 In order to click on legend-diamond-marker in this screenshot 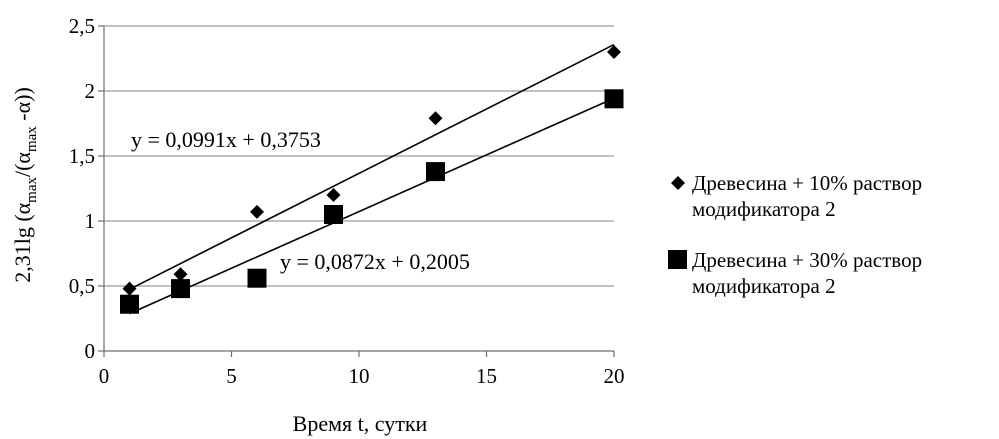, I will do `click(678, 183)`.